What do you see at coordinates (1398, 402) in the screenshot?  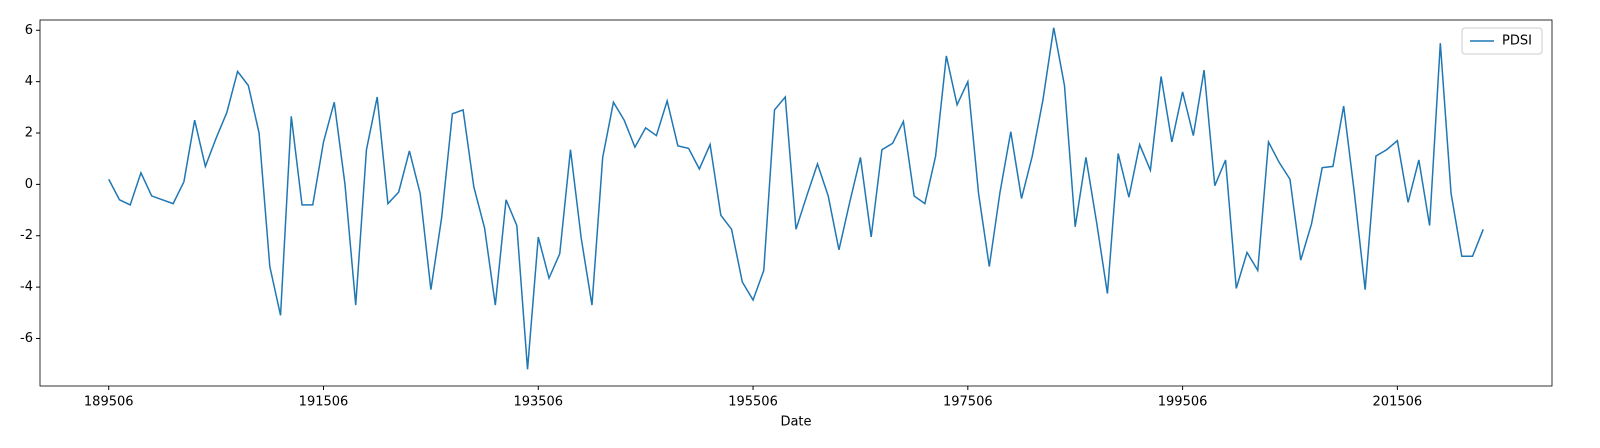 I see `x-tick-label: 201506` at bounding box center [1398, 402].